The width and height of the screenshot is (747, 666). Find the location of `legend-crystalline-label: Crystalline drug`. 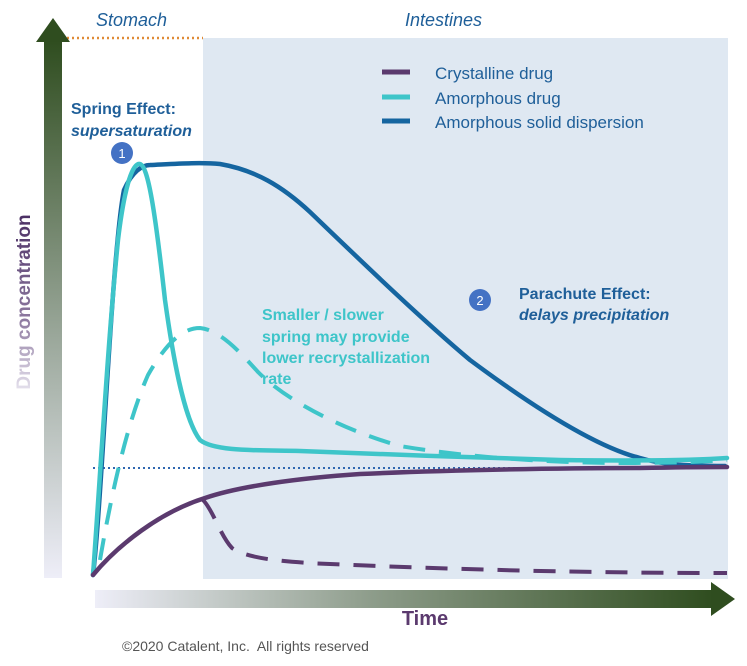

legend-crystalline-label: Crystalline drug is located at coordinates (494, 73).